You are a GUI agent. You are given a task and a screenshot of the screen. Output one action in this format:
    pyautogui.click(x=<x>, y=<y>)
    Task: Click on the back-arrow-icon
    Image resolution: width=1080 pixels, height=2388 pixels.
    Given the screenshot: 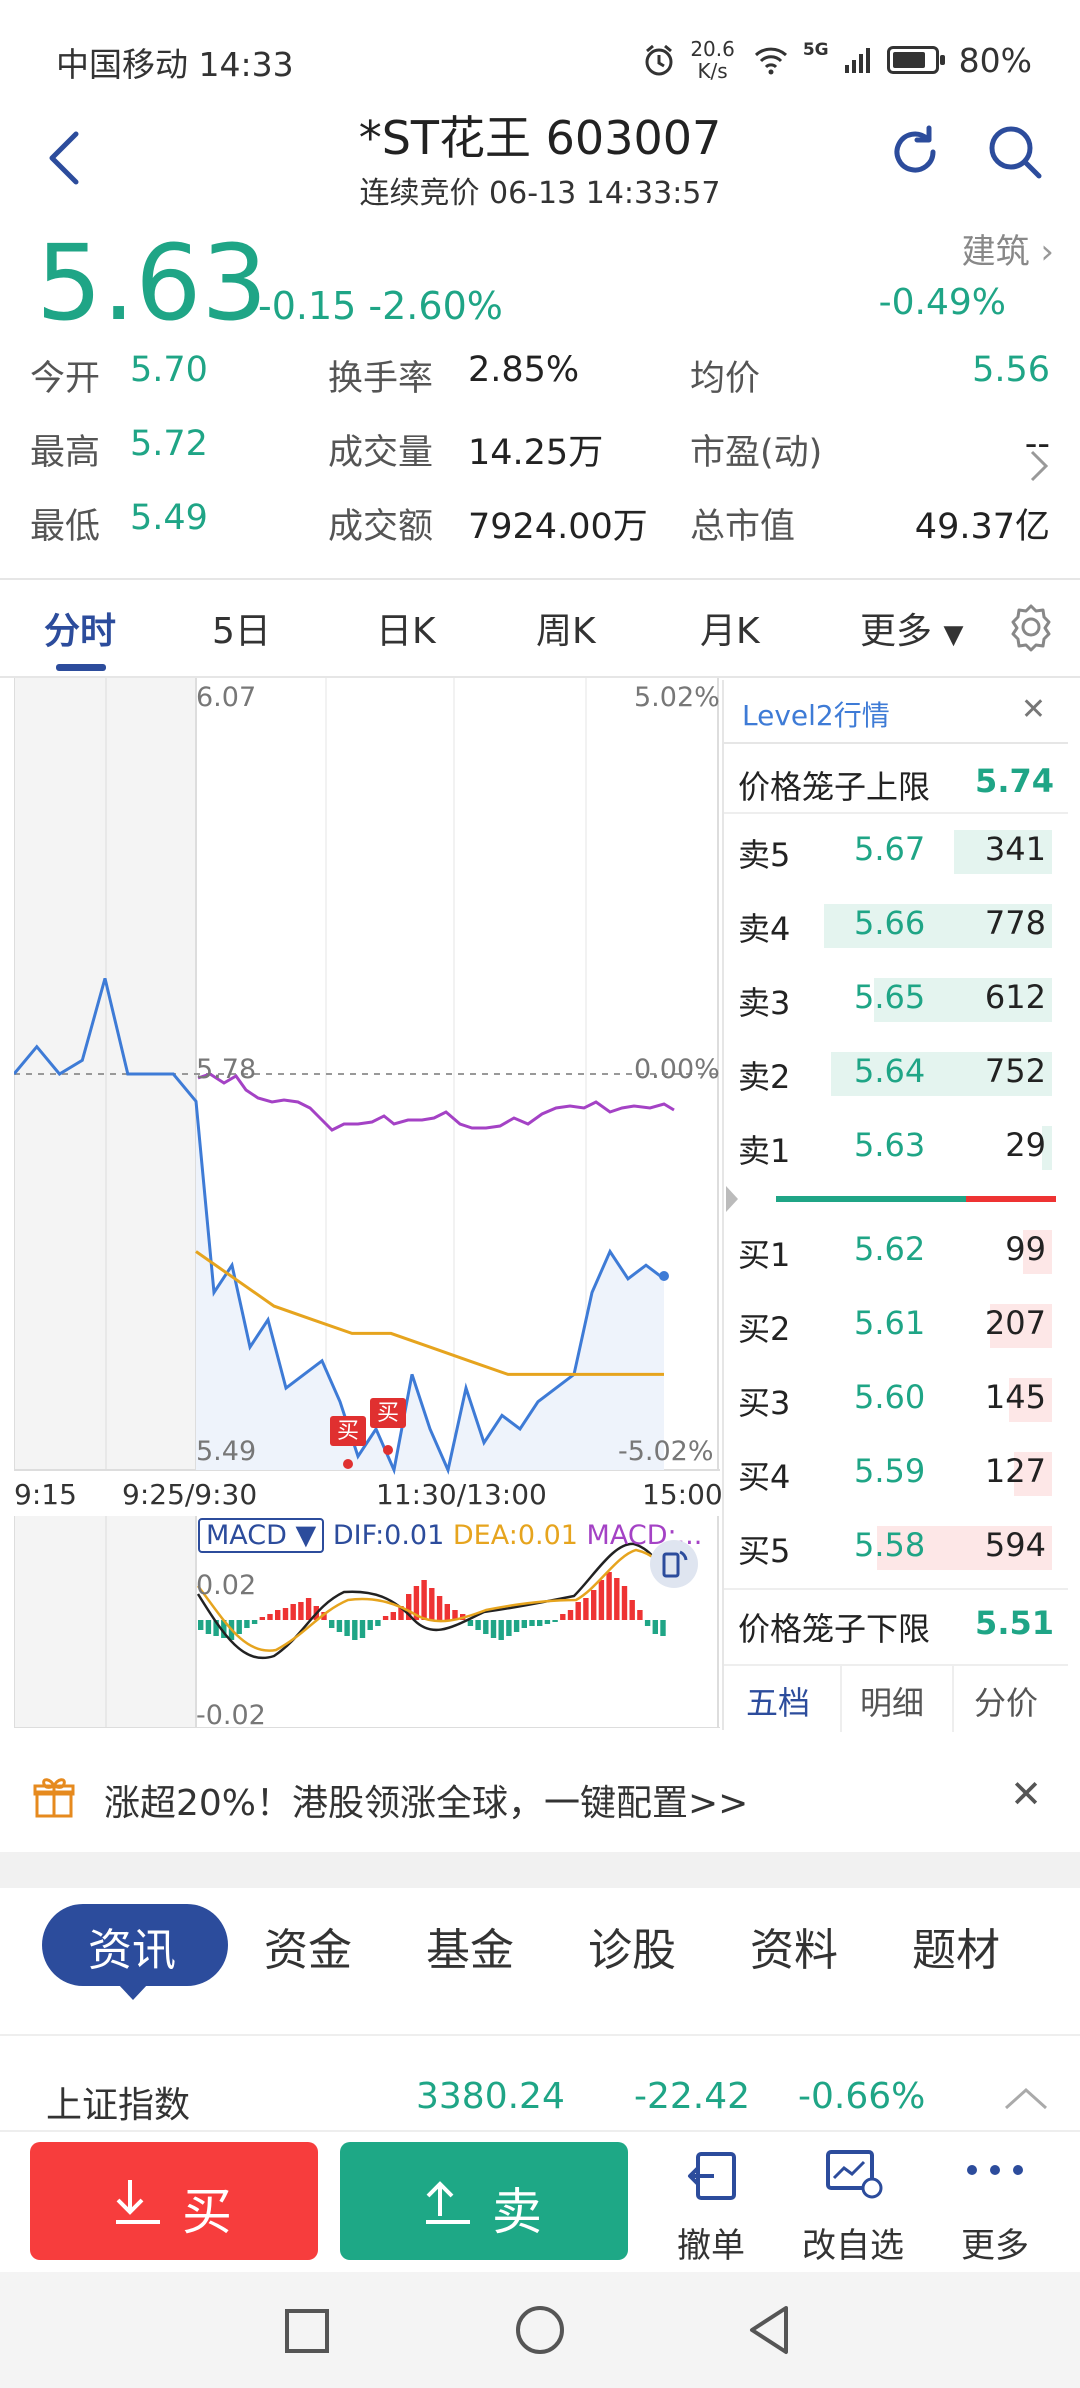 What is the action you would take?
    pyautogui.click(x=68, y=158)
    